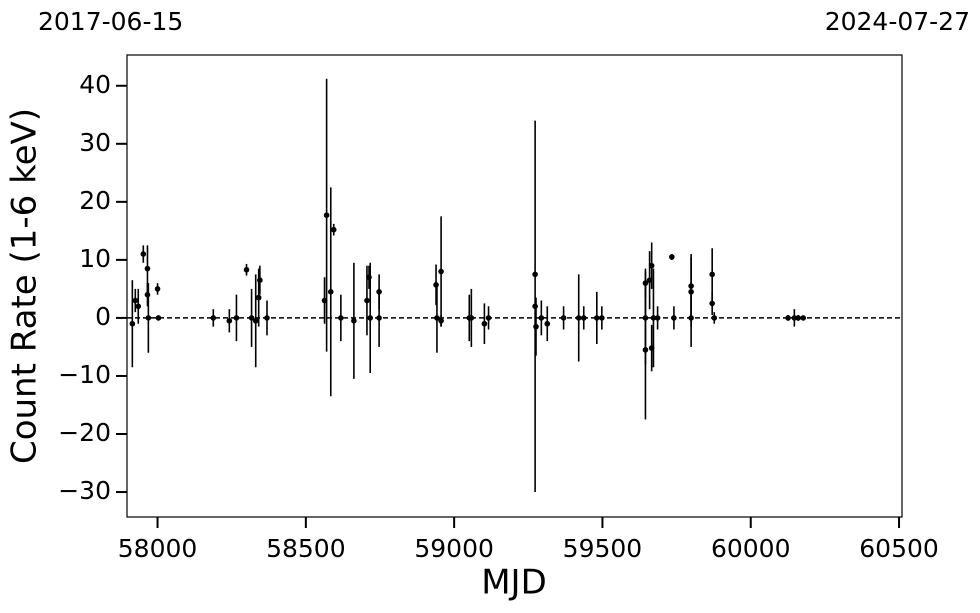 This screenshot has width=980, height=613. Describe the element at coordinates (103, 316) in the screenshot. I see `y-tick-label: 0` at that location.